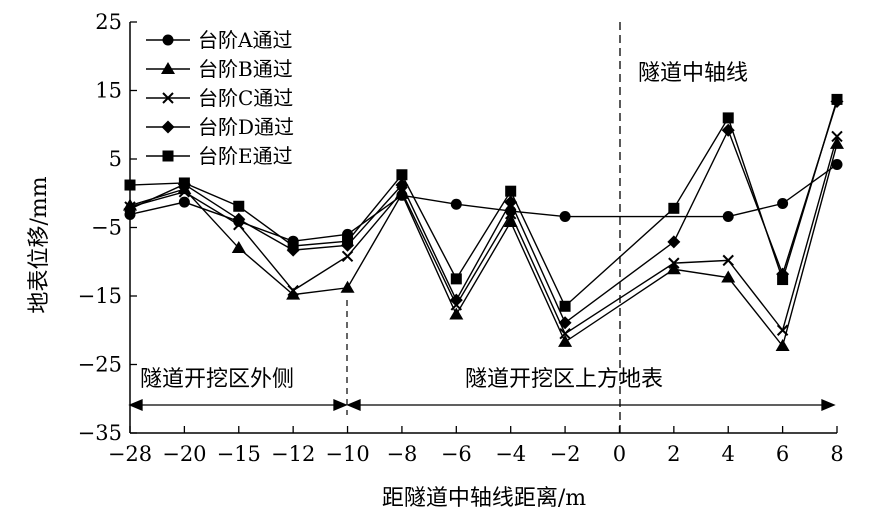 The width and height of the screenshot is (869, 519). I want to click on x-tick-label: −15, so click(239, 454).